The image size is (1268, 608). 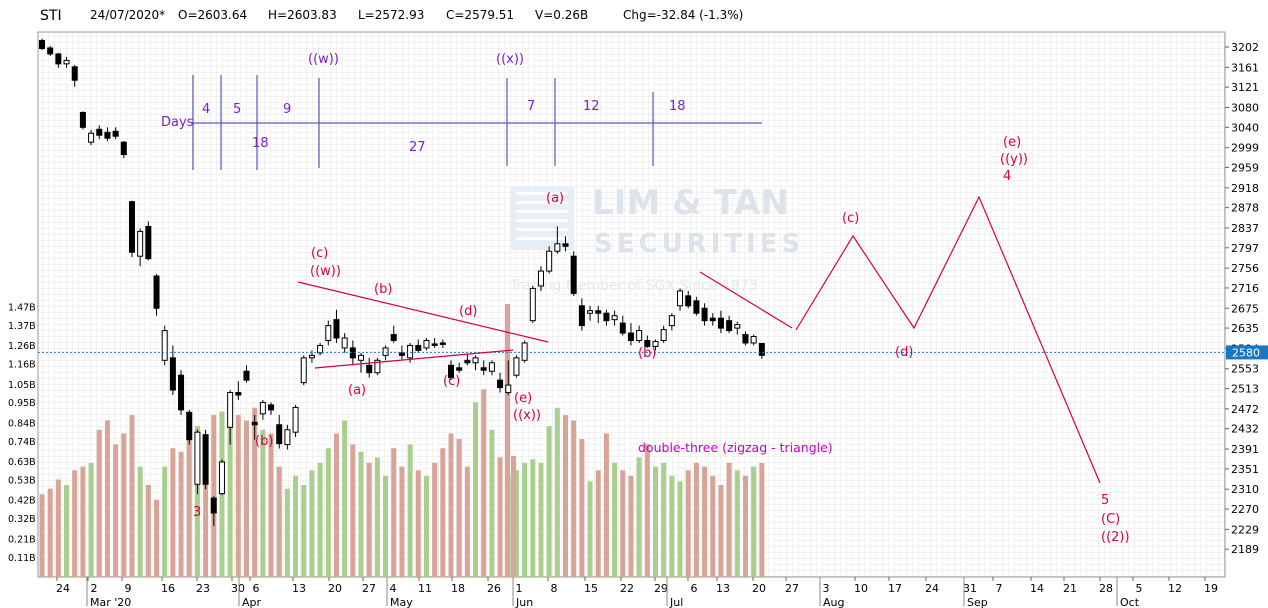 I want to click on wave-label: (b), so click(x=647, y=353).